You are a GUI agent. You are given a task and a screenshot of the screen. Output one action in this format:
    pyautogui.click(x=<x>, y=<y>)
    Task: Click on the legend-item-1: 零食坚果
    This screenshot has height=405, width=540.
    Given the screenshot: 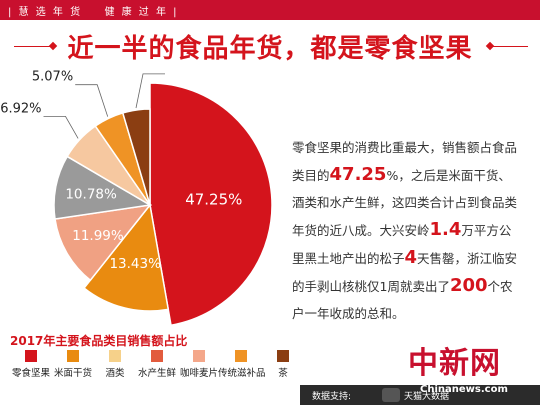 What is the action you would take?
    pyautogui.click(x=31, y=364)
    